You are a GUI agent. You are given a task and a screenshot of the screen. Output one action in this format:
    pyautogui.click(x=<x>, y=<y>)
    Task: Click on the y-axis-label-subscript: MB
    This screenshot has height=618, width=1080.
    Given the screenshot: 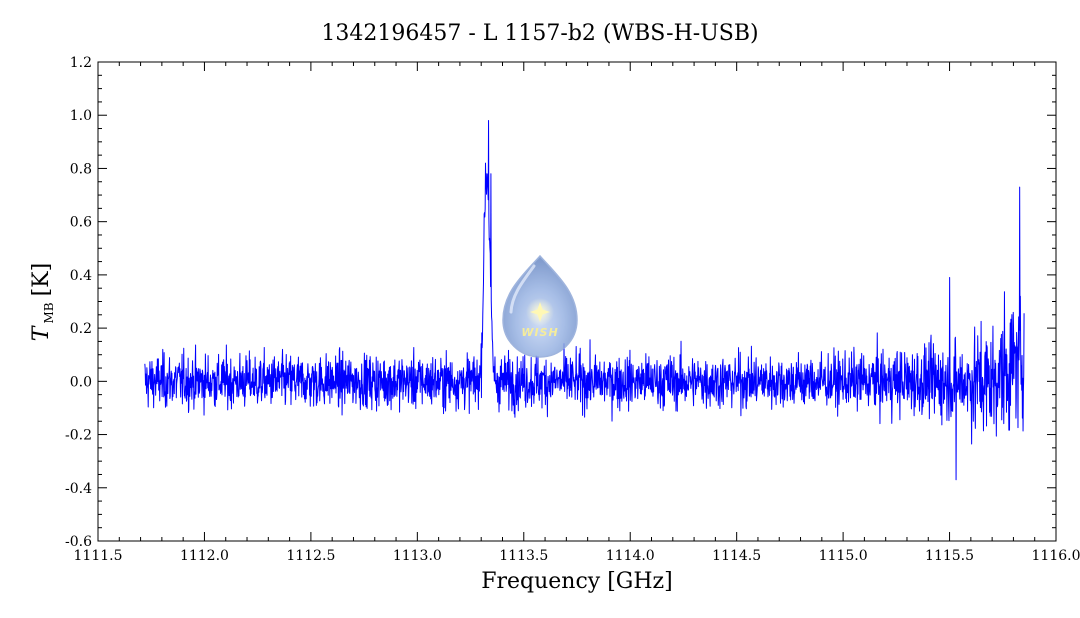 What is the action you would take?
    pyautogui.click(x=49, y=312)
    